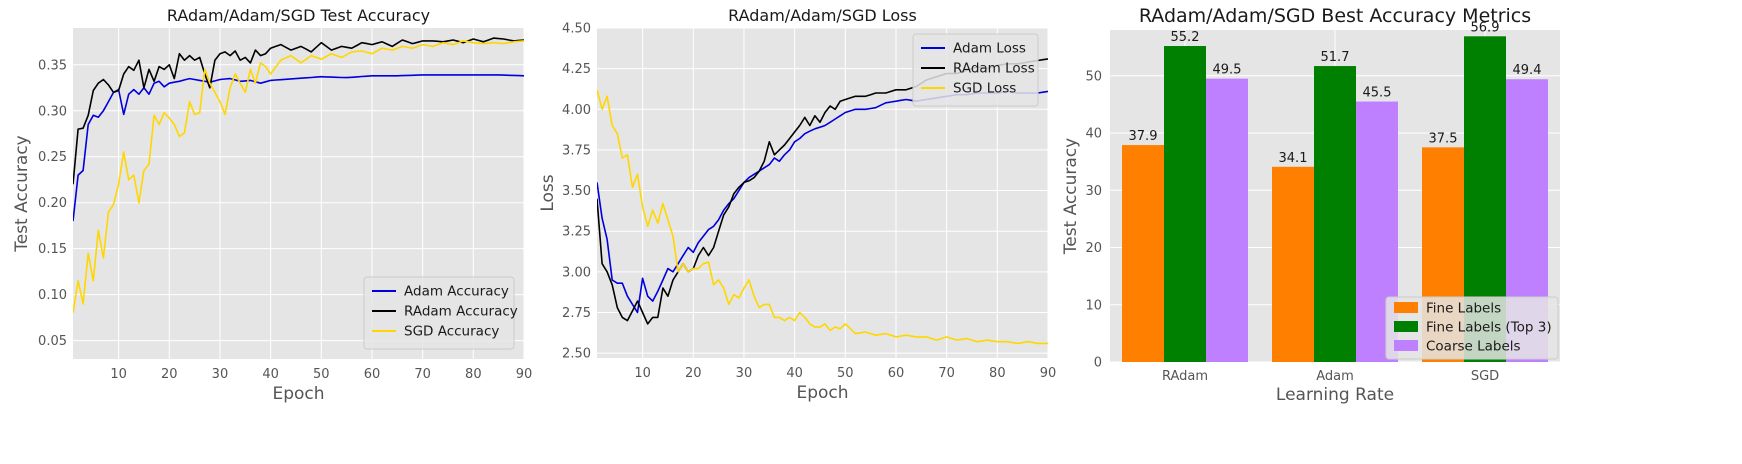 Image resolution: width=1742 pixels, height=464 pixels. What do you see at coordinates (52, 65) in the screenshot?
I see `y-tick-label: 0.35` at bounding box center [52, 65].